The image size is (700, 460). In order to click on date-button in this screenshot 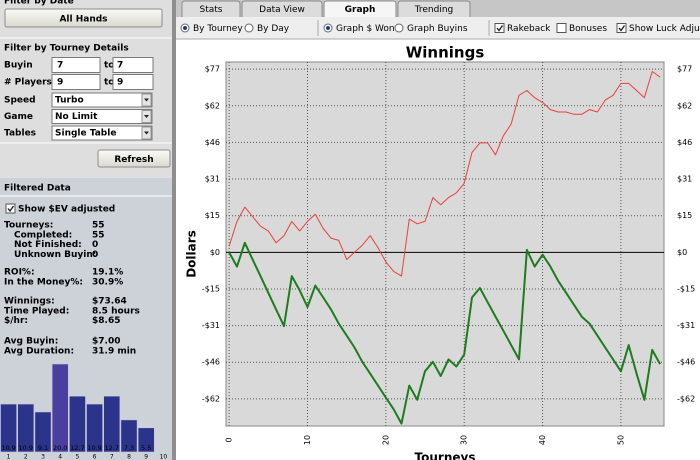, I will do `click(83, 18)`.